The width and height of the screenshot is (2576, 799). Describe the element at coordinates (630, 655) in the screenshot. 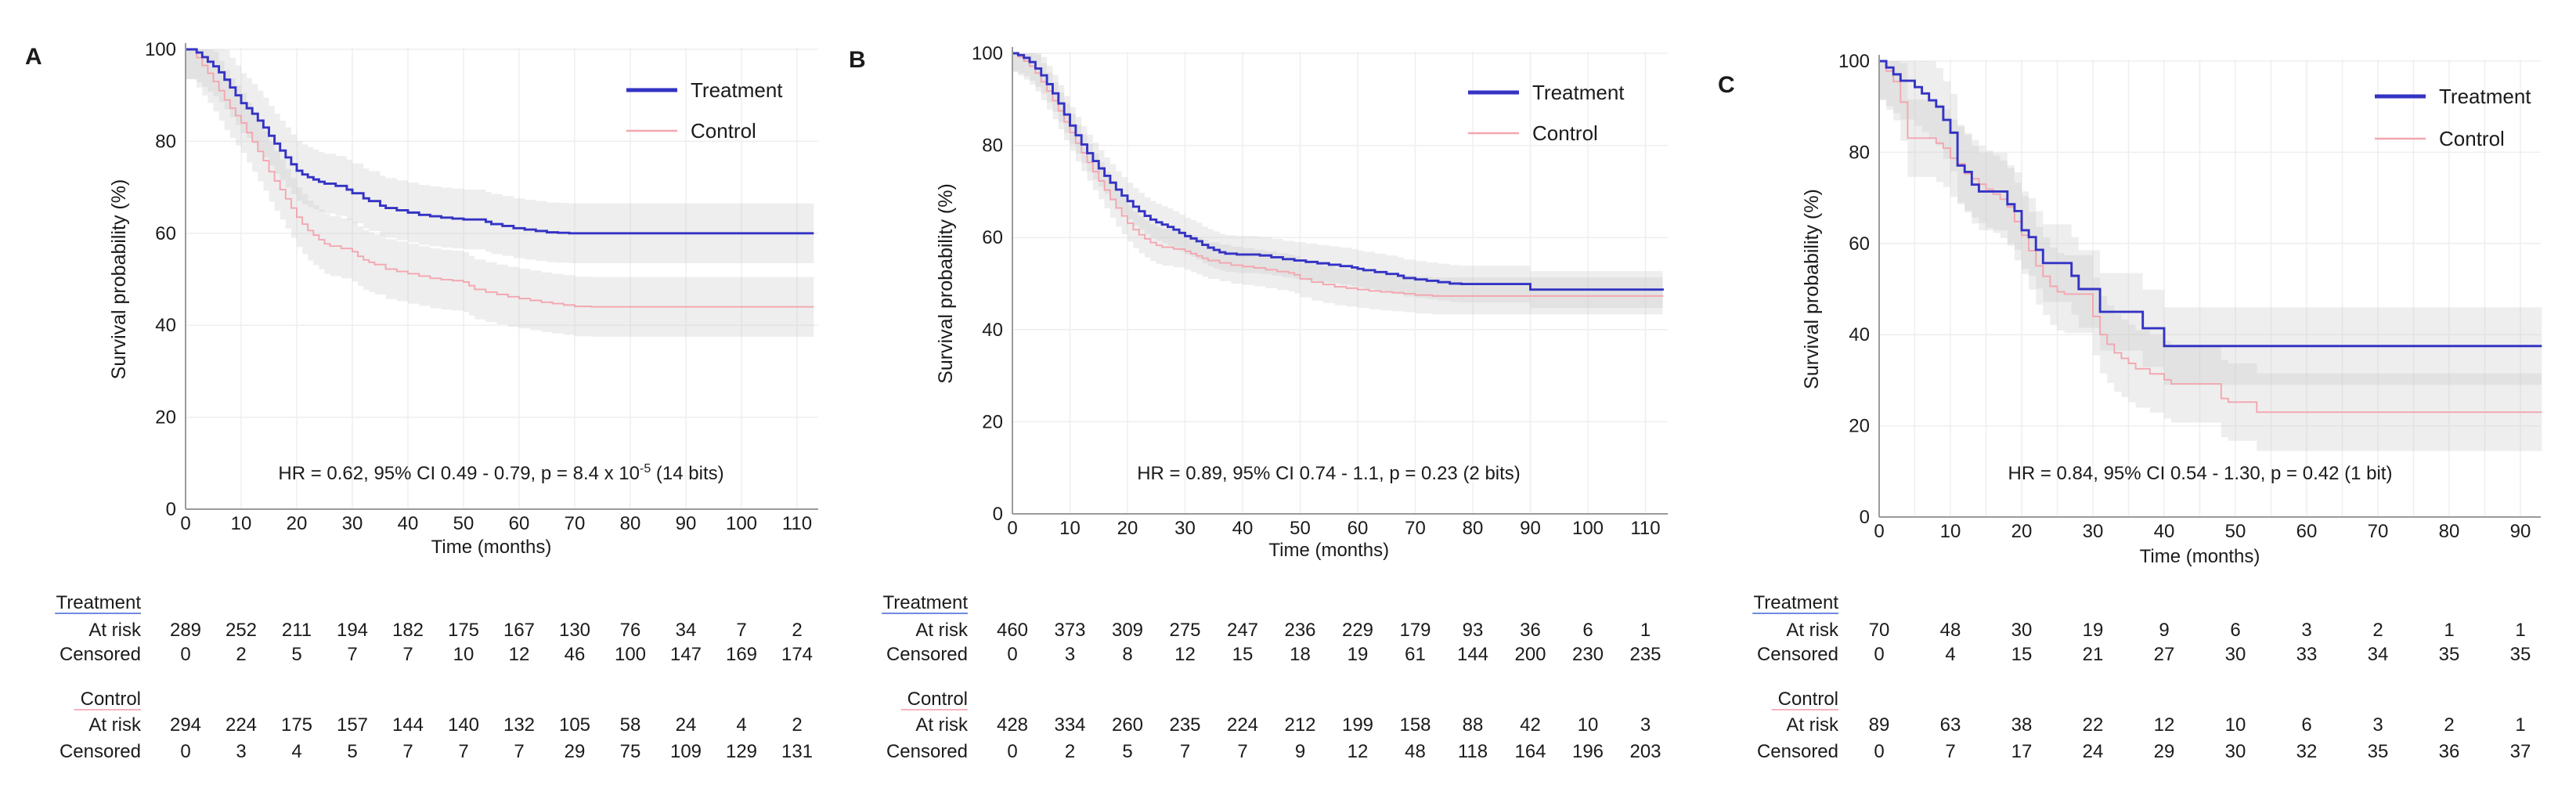

I see `risk-value: 100` at that location.